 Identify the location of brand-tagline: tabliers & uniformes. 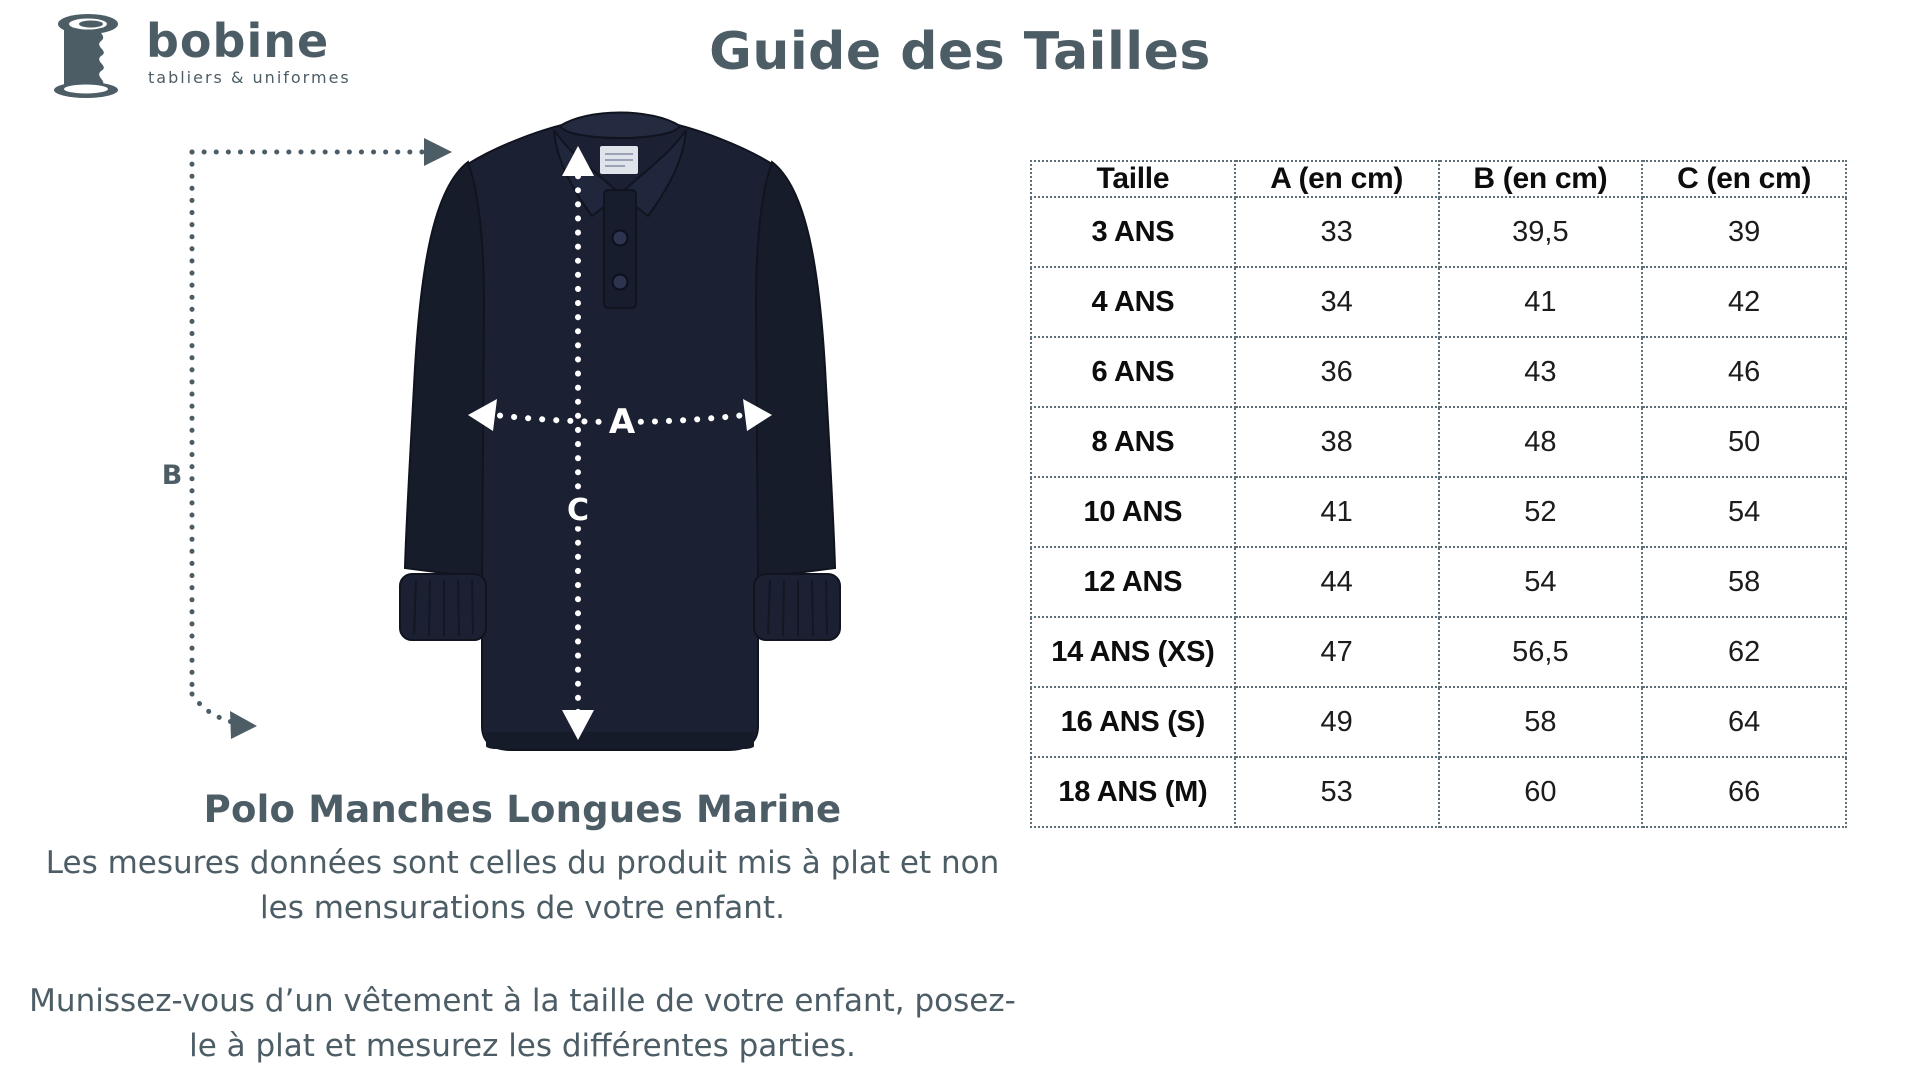
(249, 77).